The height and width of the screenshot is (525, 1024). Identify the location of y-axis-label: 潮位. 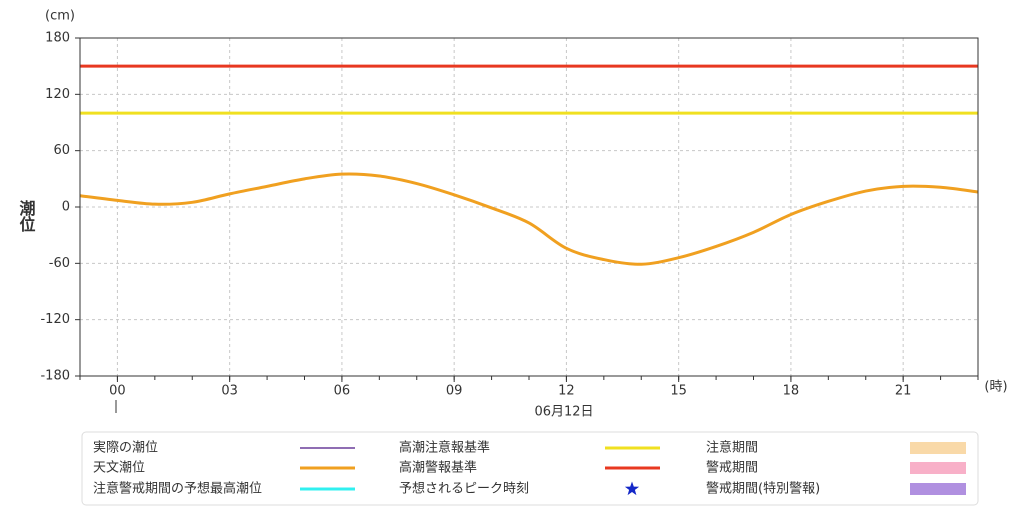
(26, 216).